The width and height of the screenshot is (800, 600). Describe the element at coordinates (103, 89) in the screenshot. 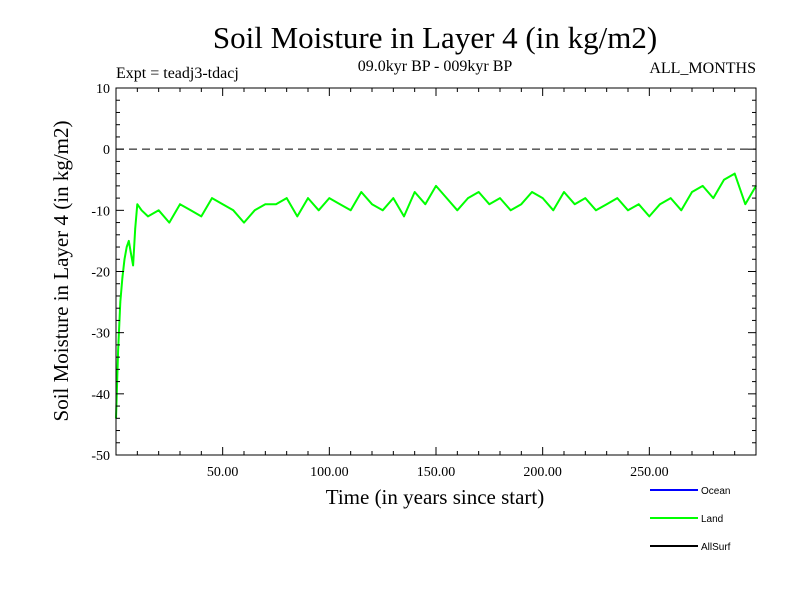

I see `y-tick-label: 10` at that location.